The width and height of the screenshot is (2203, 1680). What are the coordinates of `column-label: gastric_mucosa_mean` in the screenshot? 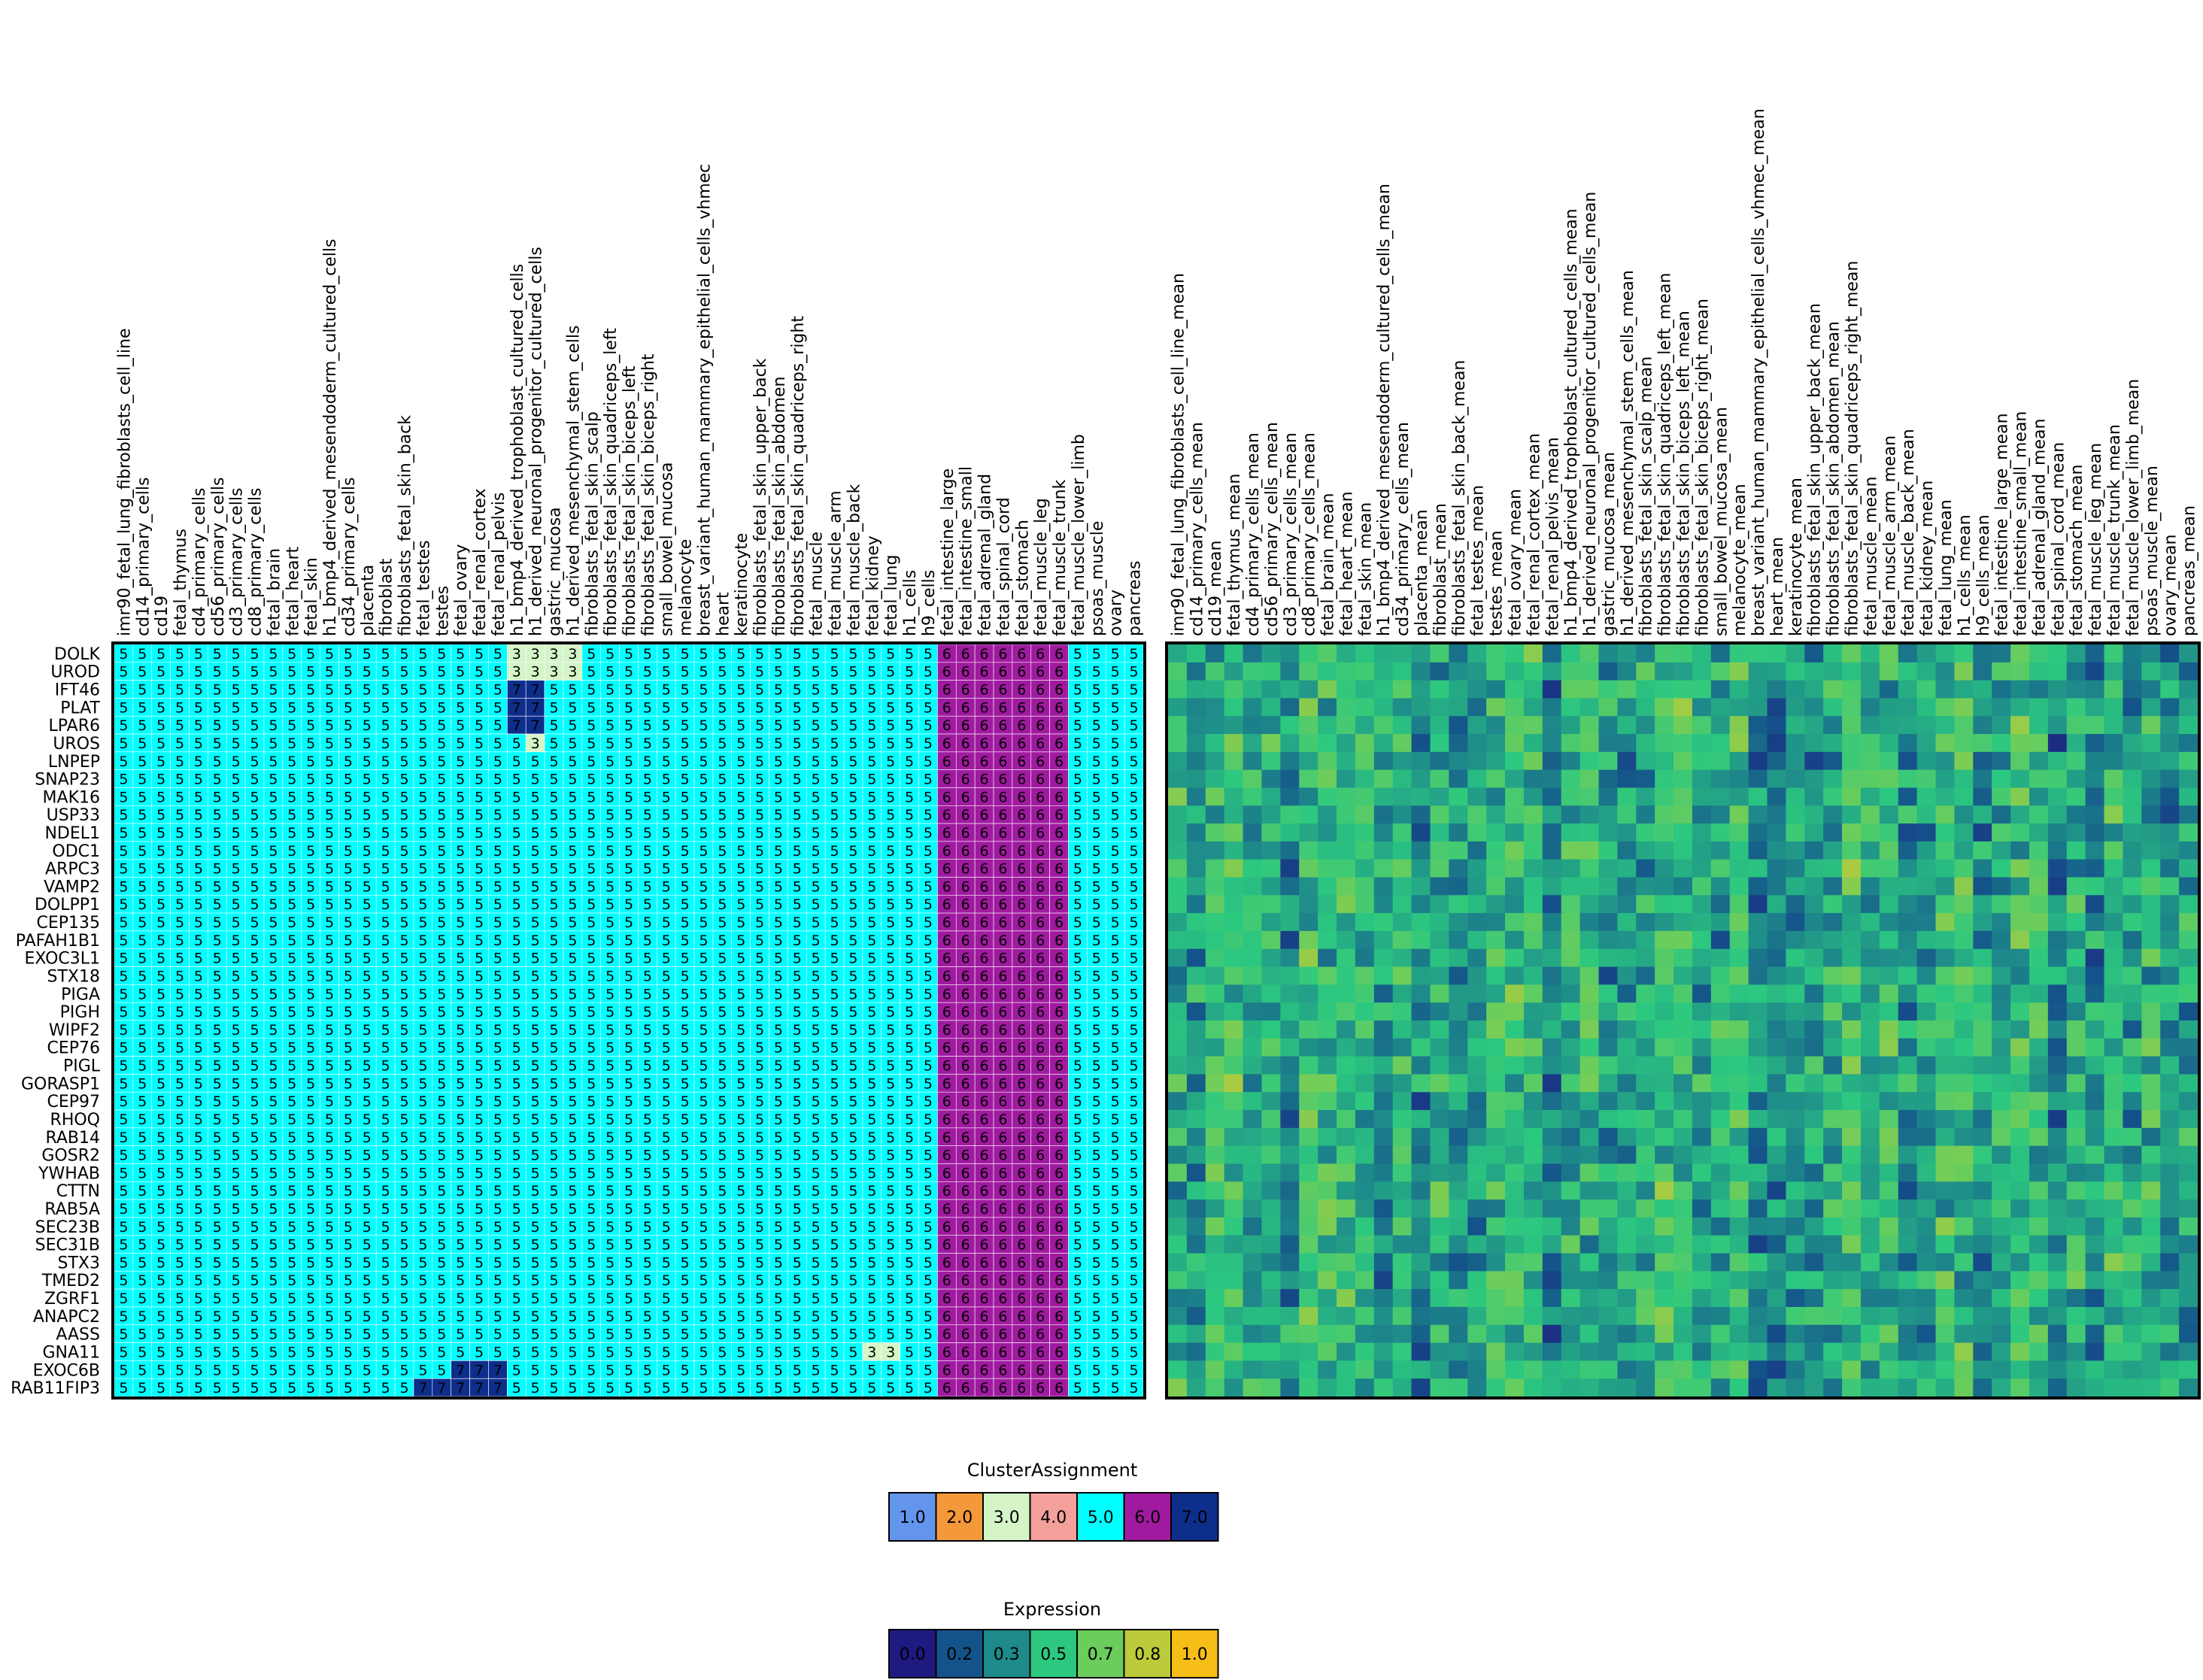 It's located at (1609, 544).